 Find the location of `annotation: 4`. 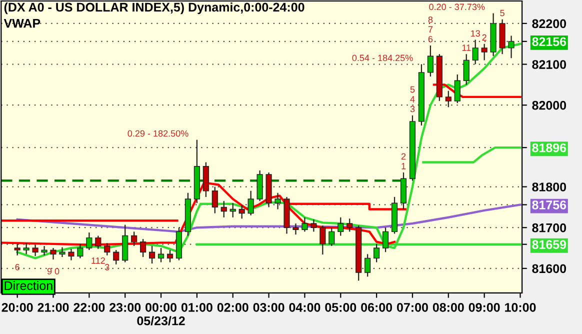

annotation: 4 is located at coordinates (412, 99).